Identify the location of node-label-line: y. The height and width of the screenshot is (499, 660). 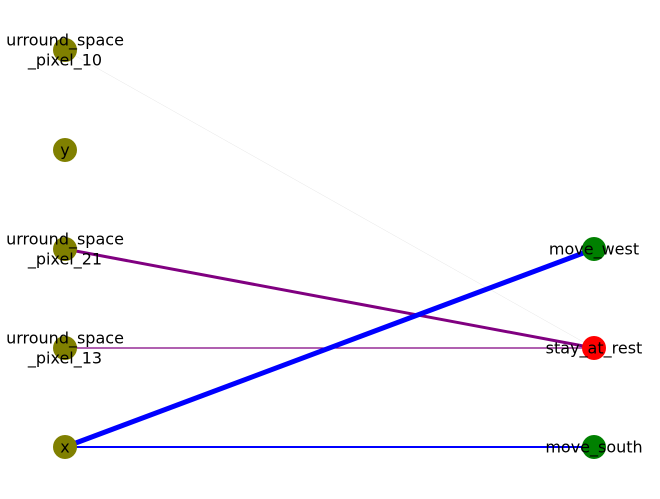
(64, 150).